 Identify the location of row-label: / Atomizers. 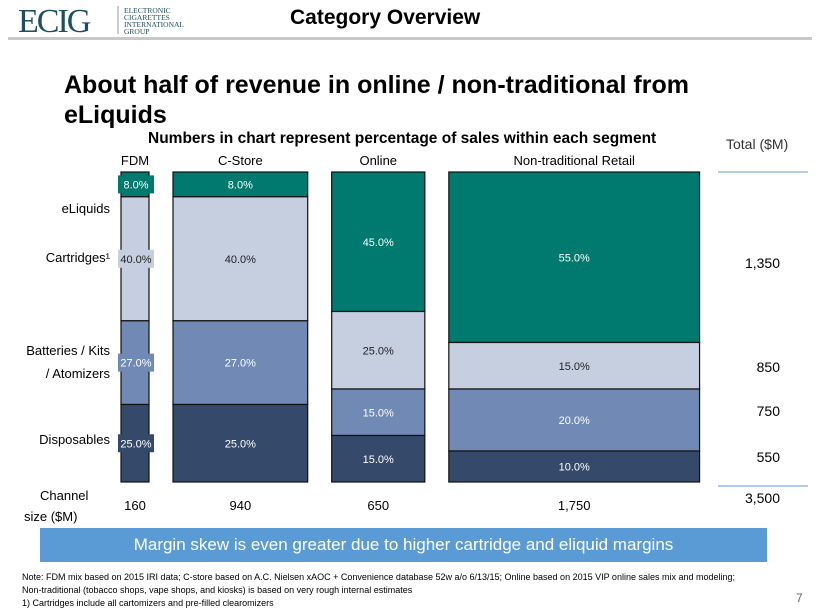
(78, 373).